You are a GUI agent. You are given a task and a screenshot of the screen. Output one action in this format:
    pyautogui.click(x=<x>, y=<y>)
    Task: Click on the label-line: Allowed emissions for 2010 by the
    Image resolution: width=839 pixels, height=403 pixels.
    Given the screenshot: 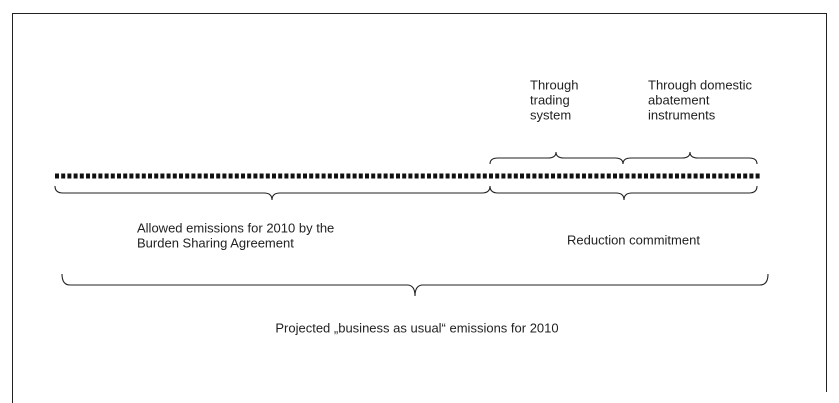 What is the action you would take?
    pyautogui.click(x=235, y=227)
    